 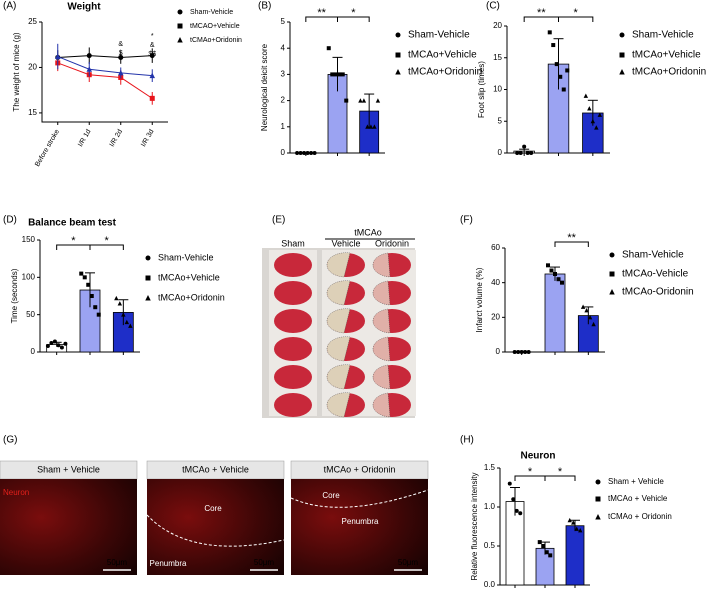 What do you see at coordinates (576, 13) in the screenshot?
I see `significance-label: *` at bounding box center [576, 13].